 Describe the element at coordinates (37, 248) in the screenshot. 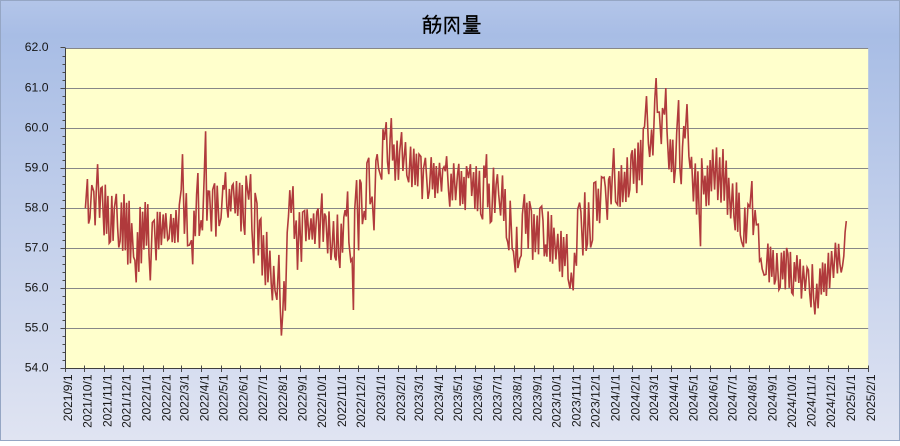

I see `svg-text: 57.0` at that location.